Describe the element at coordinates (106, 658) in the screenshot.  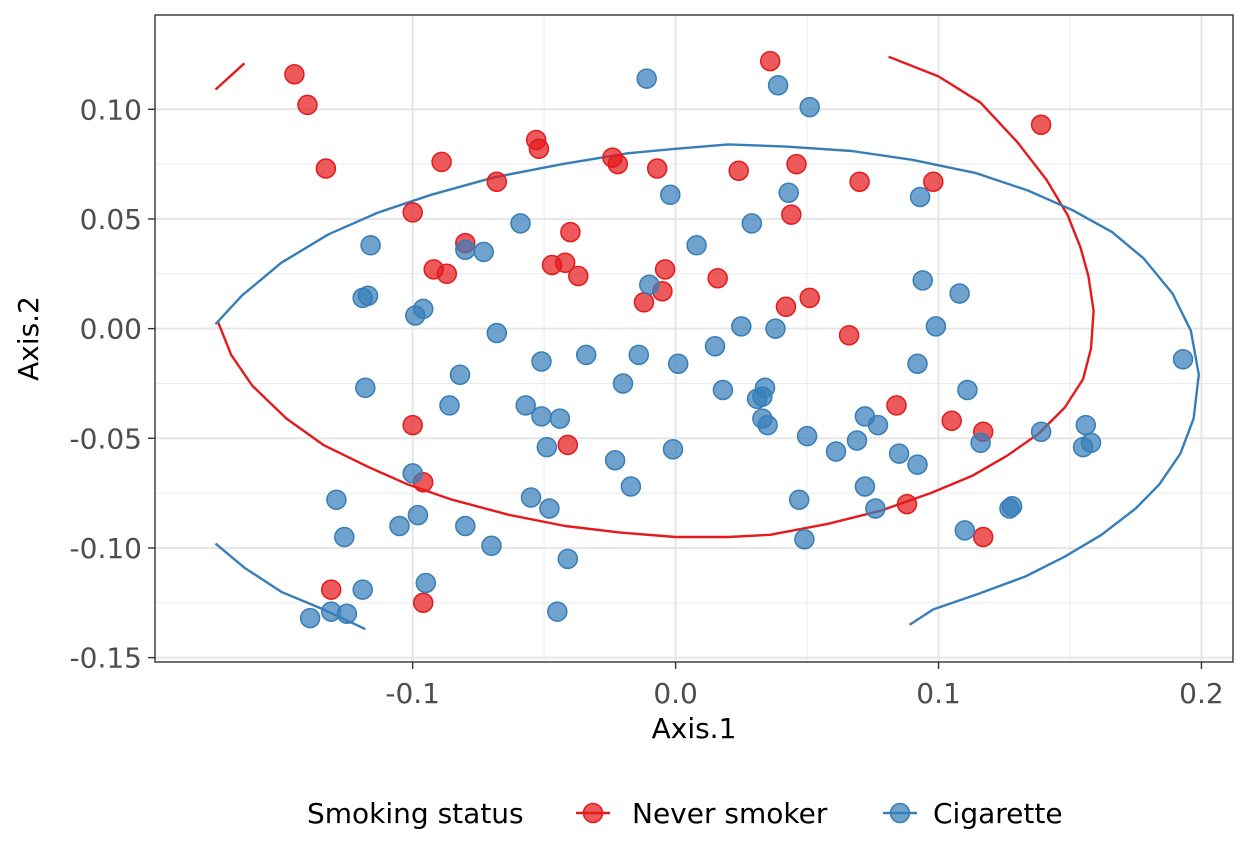
I see `y-tick-label: -0.15` at that location.